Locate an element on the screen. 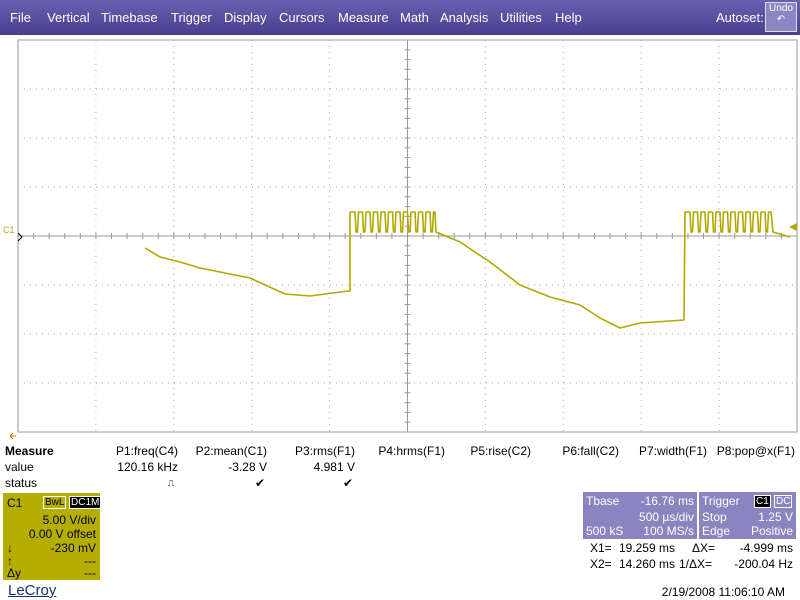  down-value: -230 mV is located at coordinates (73, 548).